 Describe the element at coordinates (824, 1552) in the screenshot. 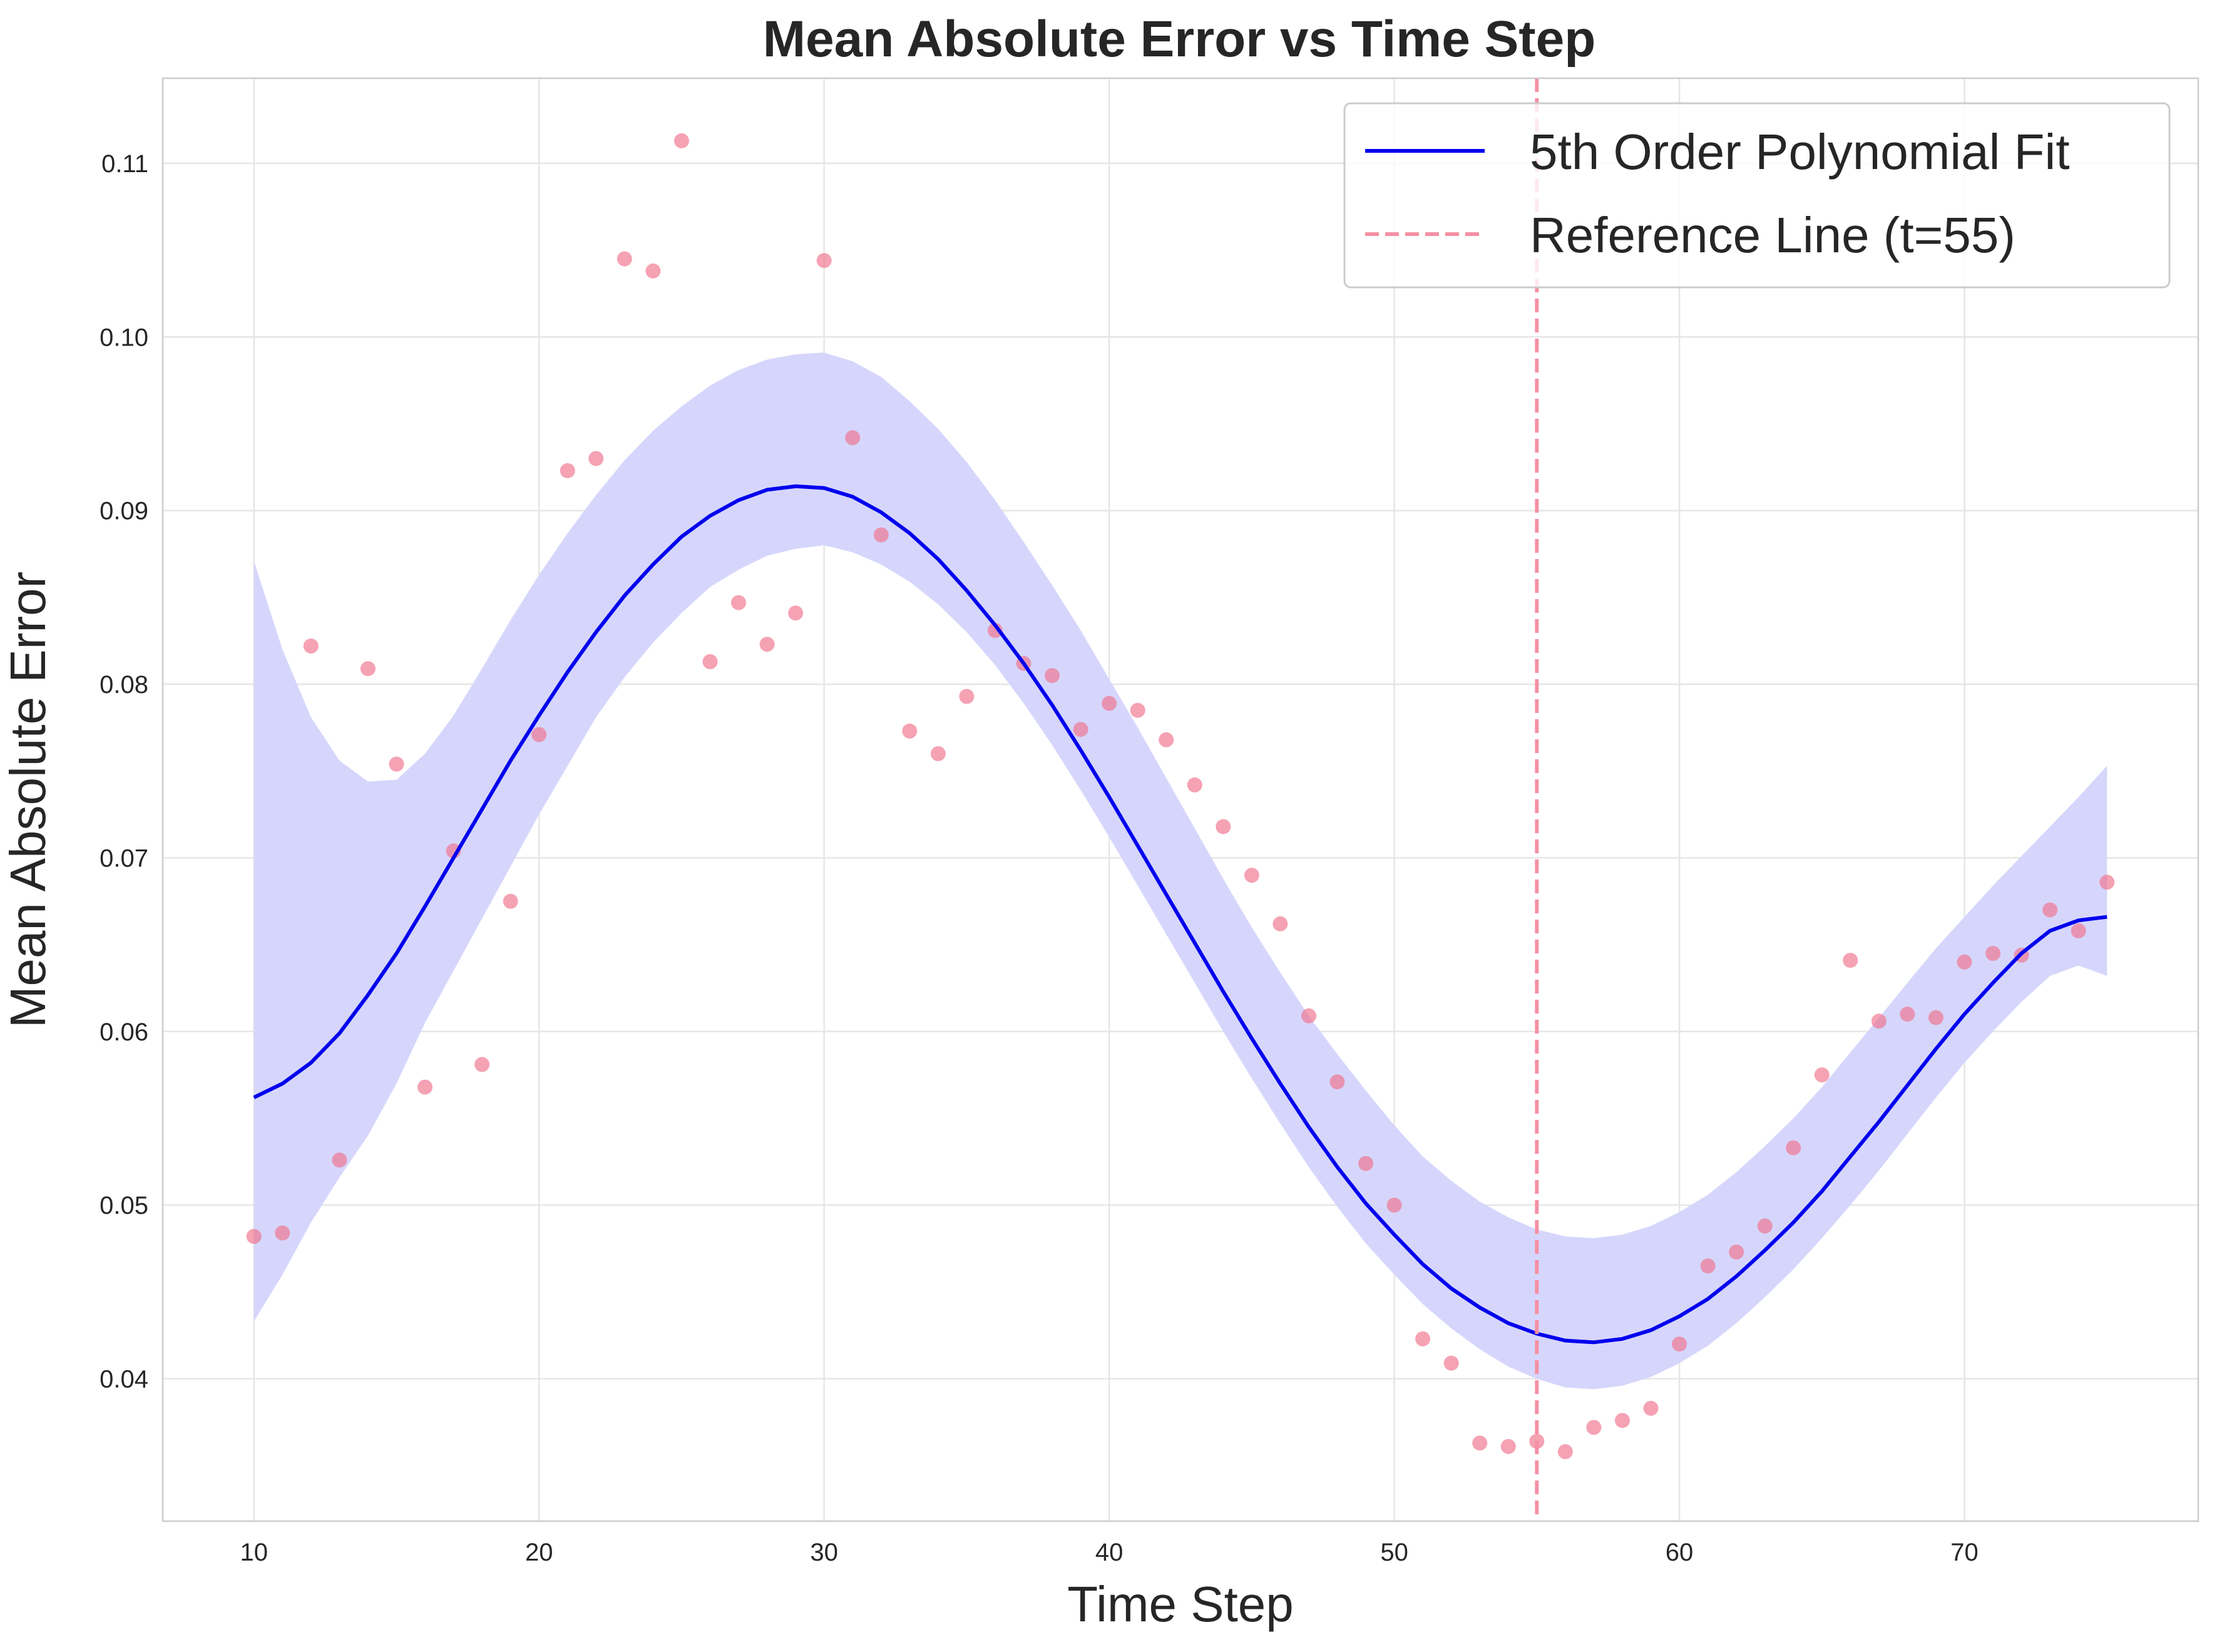

I see `x-tick-label: 30` at that location.